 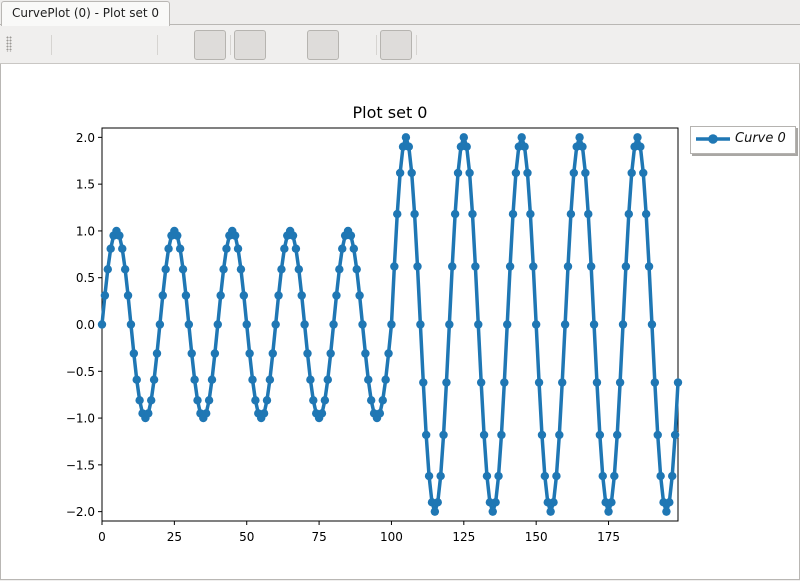 What do you see at coordinates (80, 512) in the screenshot?
I see `y-tick-label: −2.0` at bounding box center [80, 512].